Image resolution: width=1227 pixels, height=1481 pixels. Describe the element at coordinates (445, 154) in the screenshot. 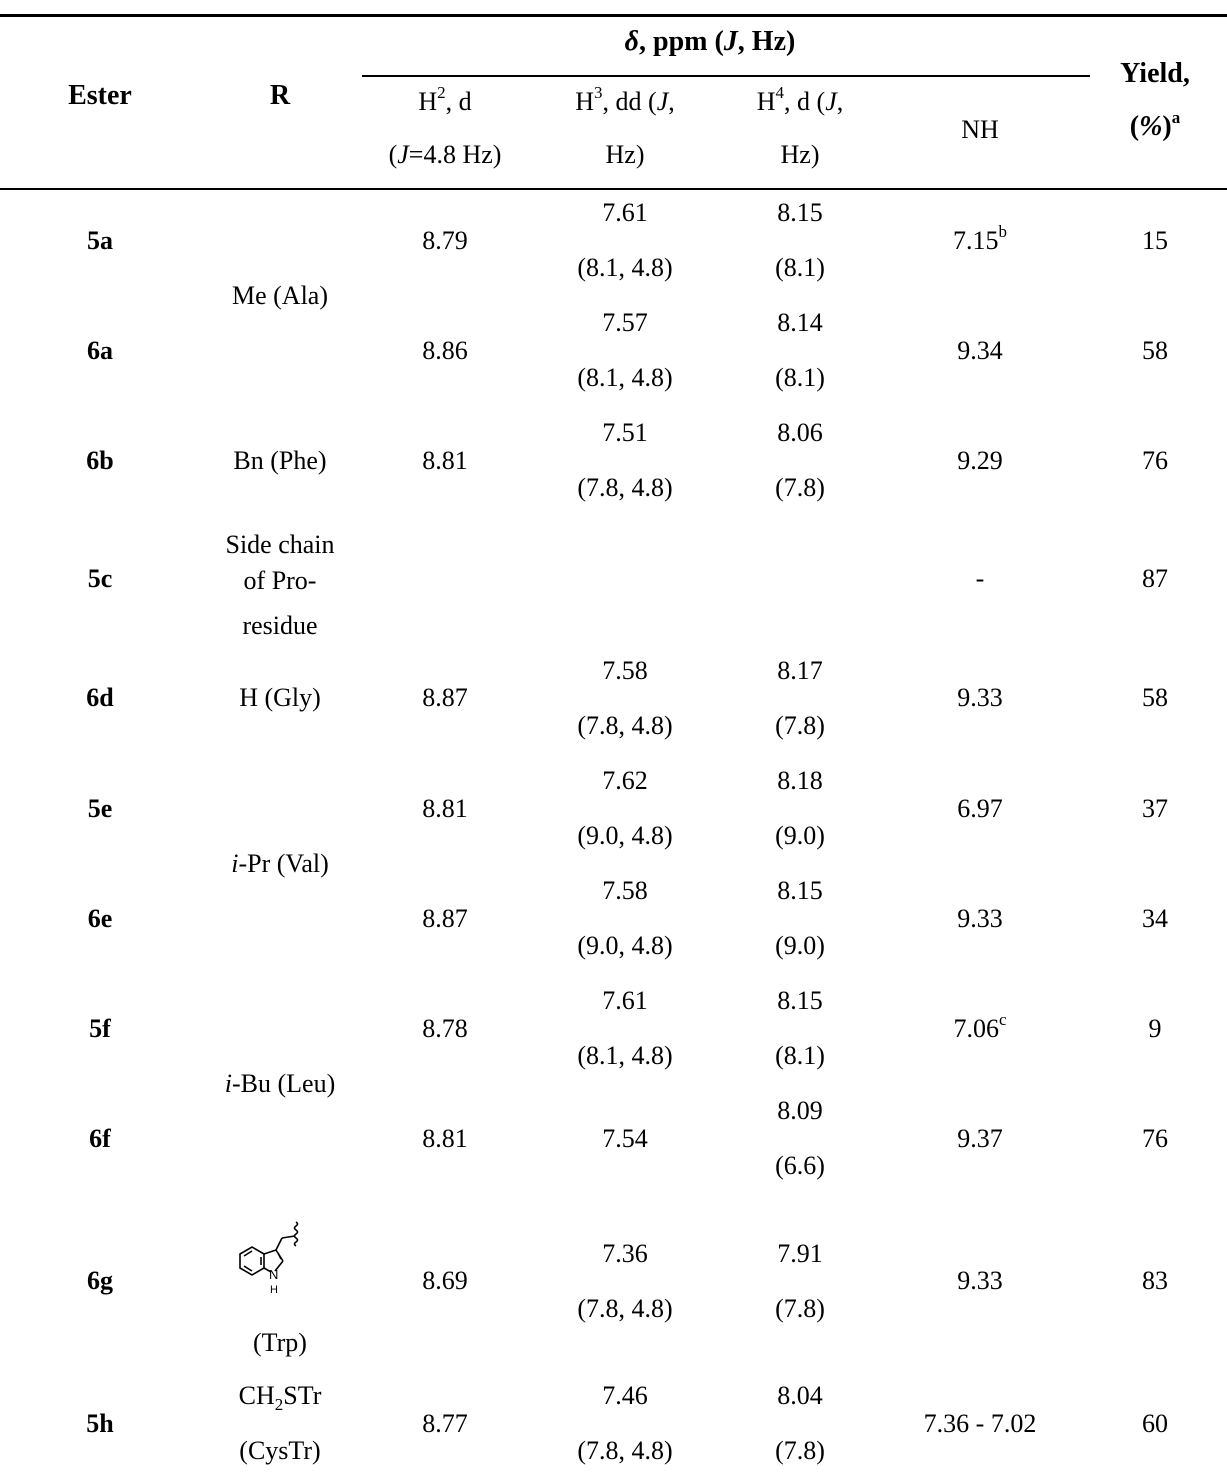

I see `header-h2-j: (J=4.8 Hz)` at that location.